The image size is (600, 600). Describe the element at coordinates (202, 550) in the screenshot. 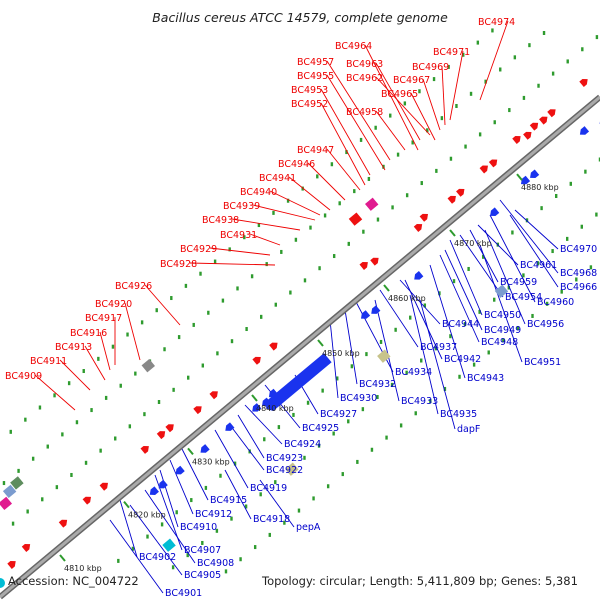

I see `gene-label-lower: BC4907` at that location.